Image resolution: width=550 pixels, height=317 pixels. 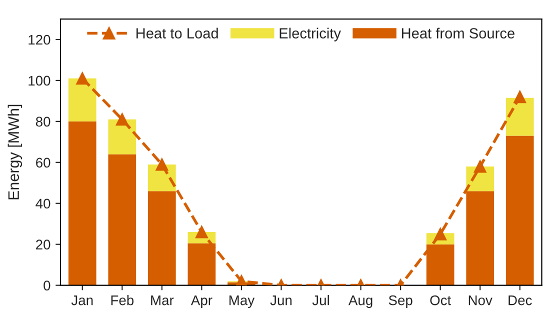 What do you see at coordinates (43, 245) in the screenshot?
I see `y-tick-label: 20` at bounding box center [43, 245].